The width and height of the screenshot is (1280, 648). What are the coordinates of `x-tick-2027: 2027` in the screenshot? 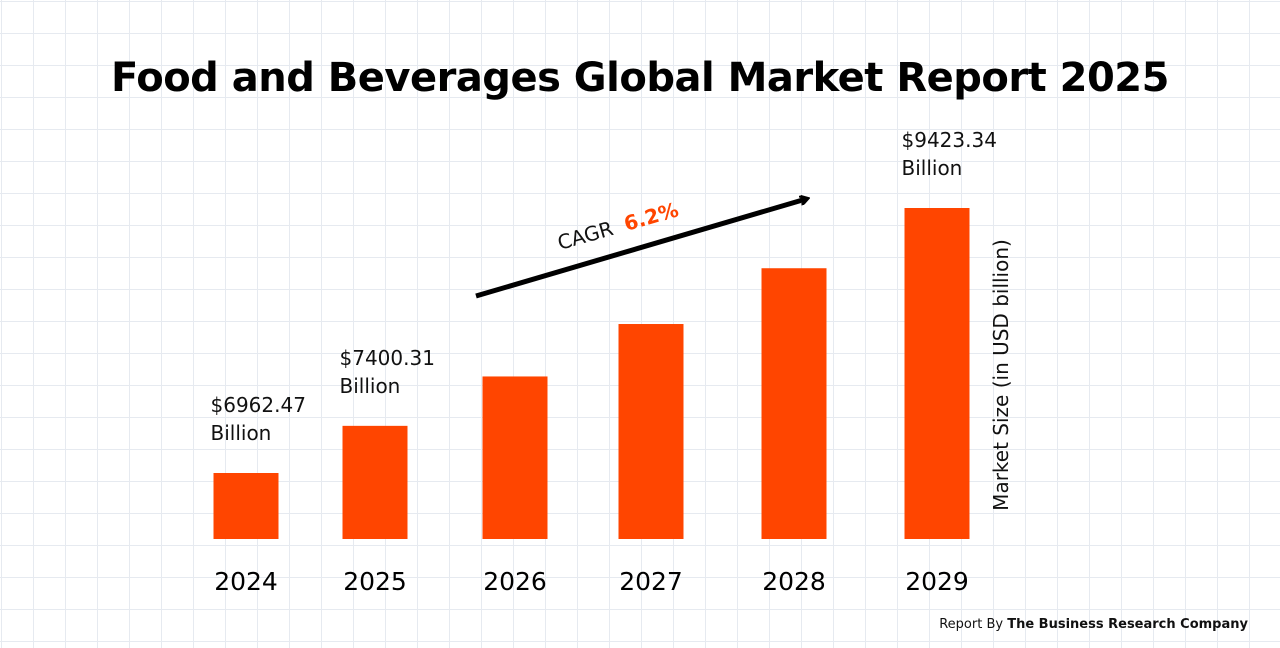 It's located at (651, 581).